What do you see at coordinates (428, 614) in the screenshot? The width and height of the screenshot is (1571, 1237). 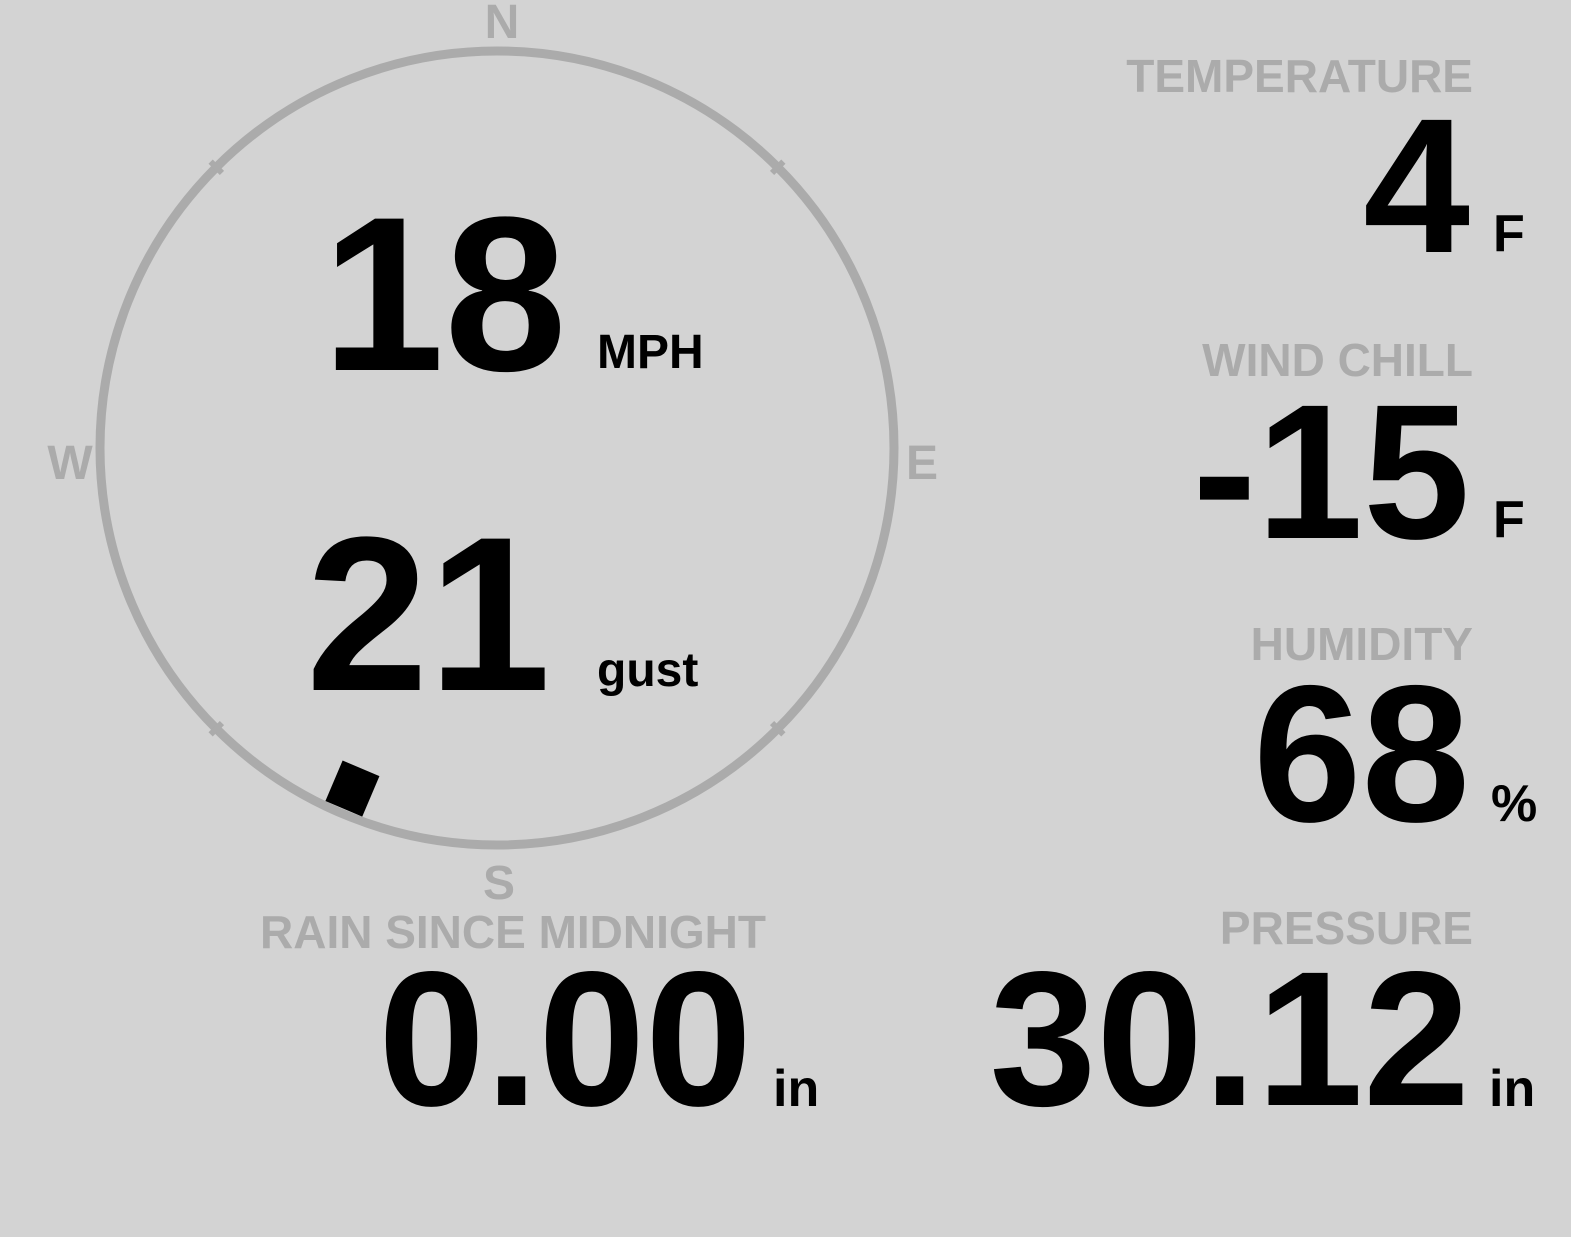 I see `wind-gust-value: 21` at bounding box center [428, 614].